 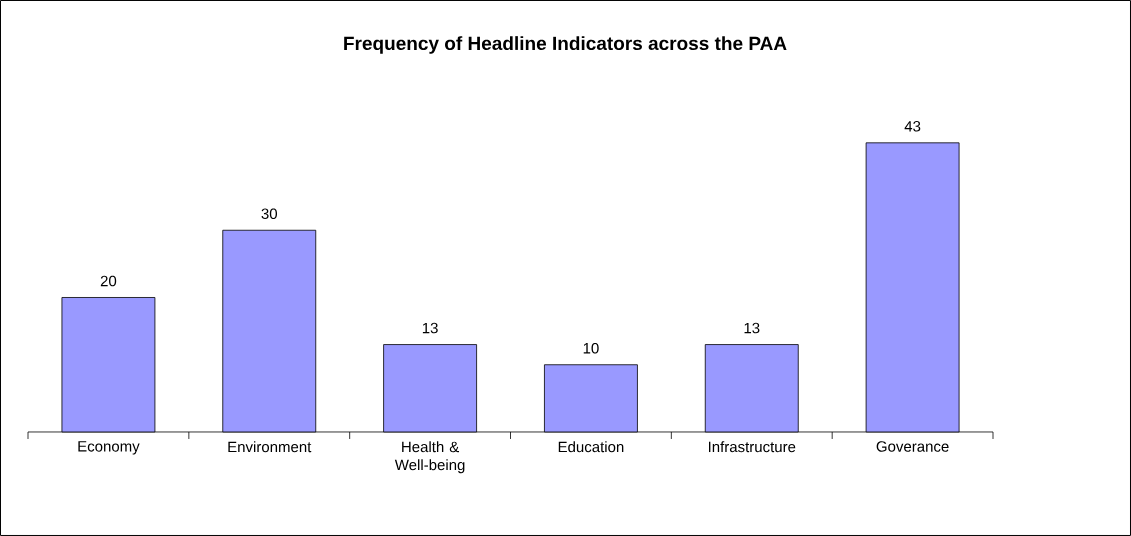 What do you see at coordinates (912, 446) in the screenshot?
I see `x-tick-label: Goverance` at bounding box center [912, 446].